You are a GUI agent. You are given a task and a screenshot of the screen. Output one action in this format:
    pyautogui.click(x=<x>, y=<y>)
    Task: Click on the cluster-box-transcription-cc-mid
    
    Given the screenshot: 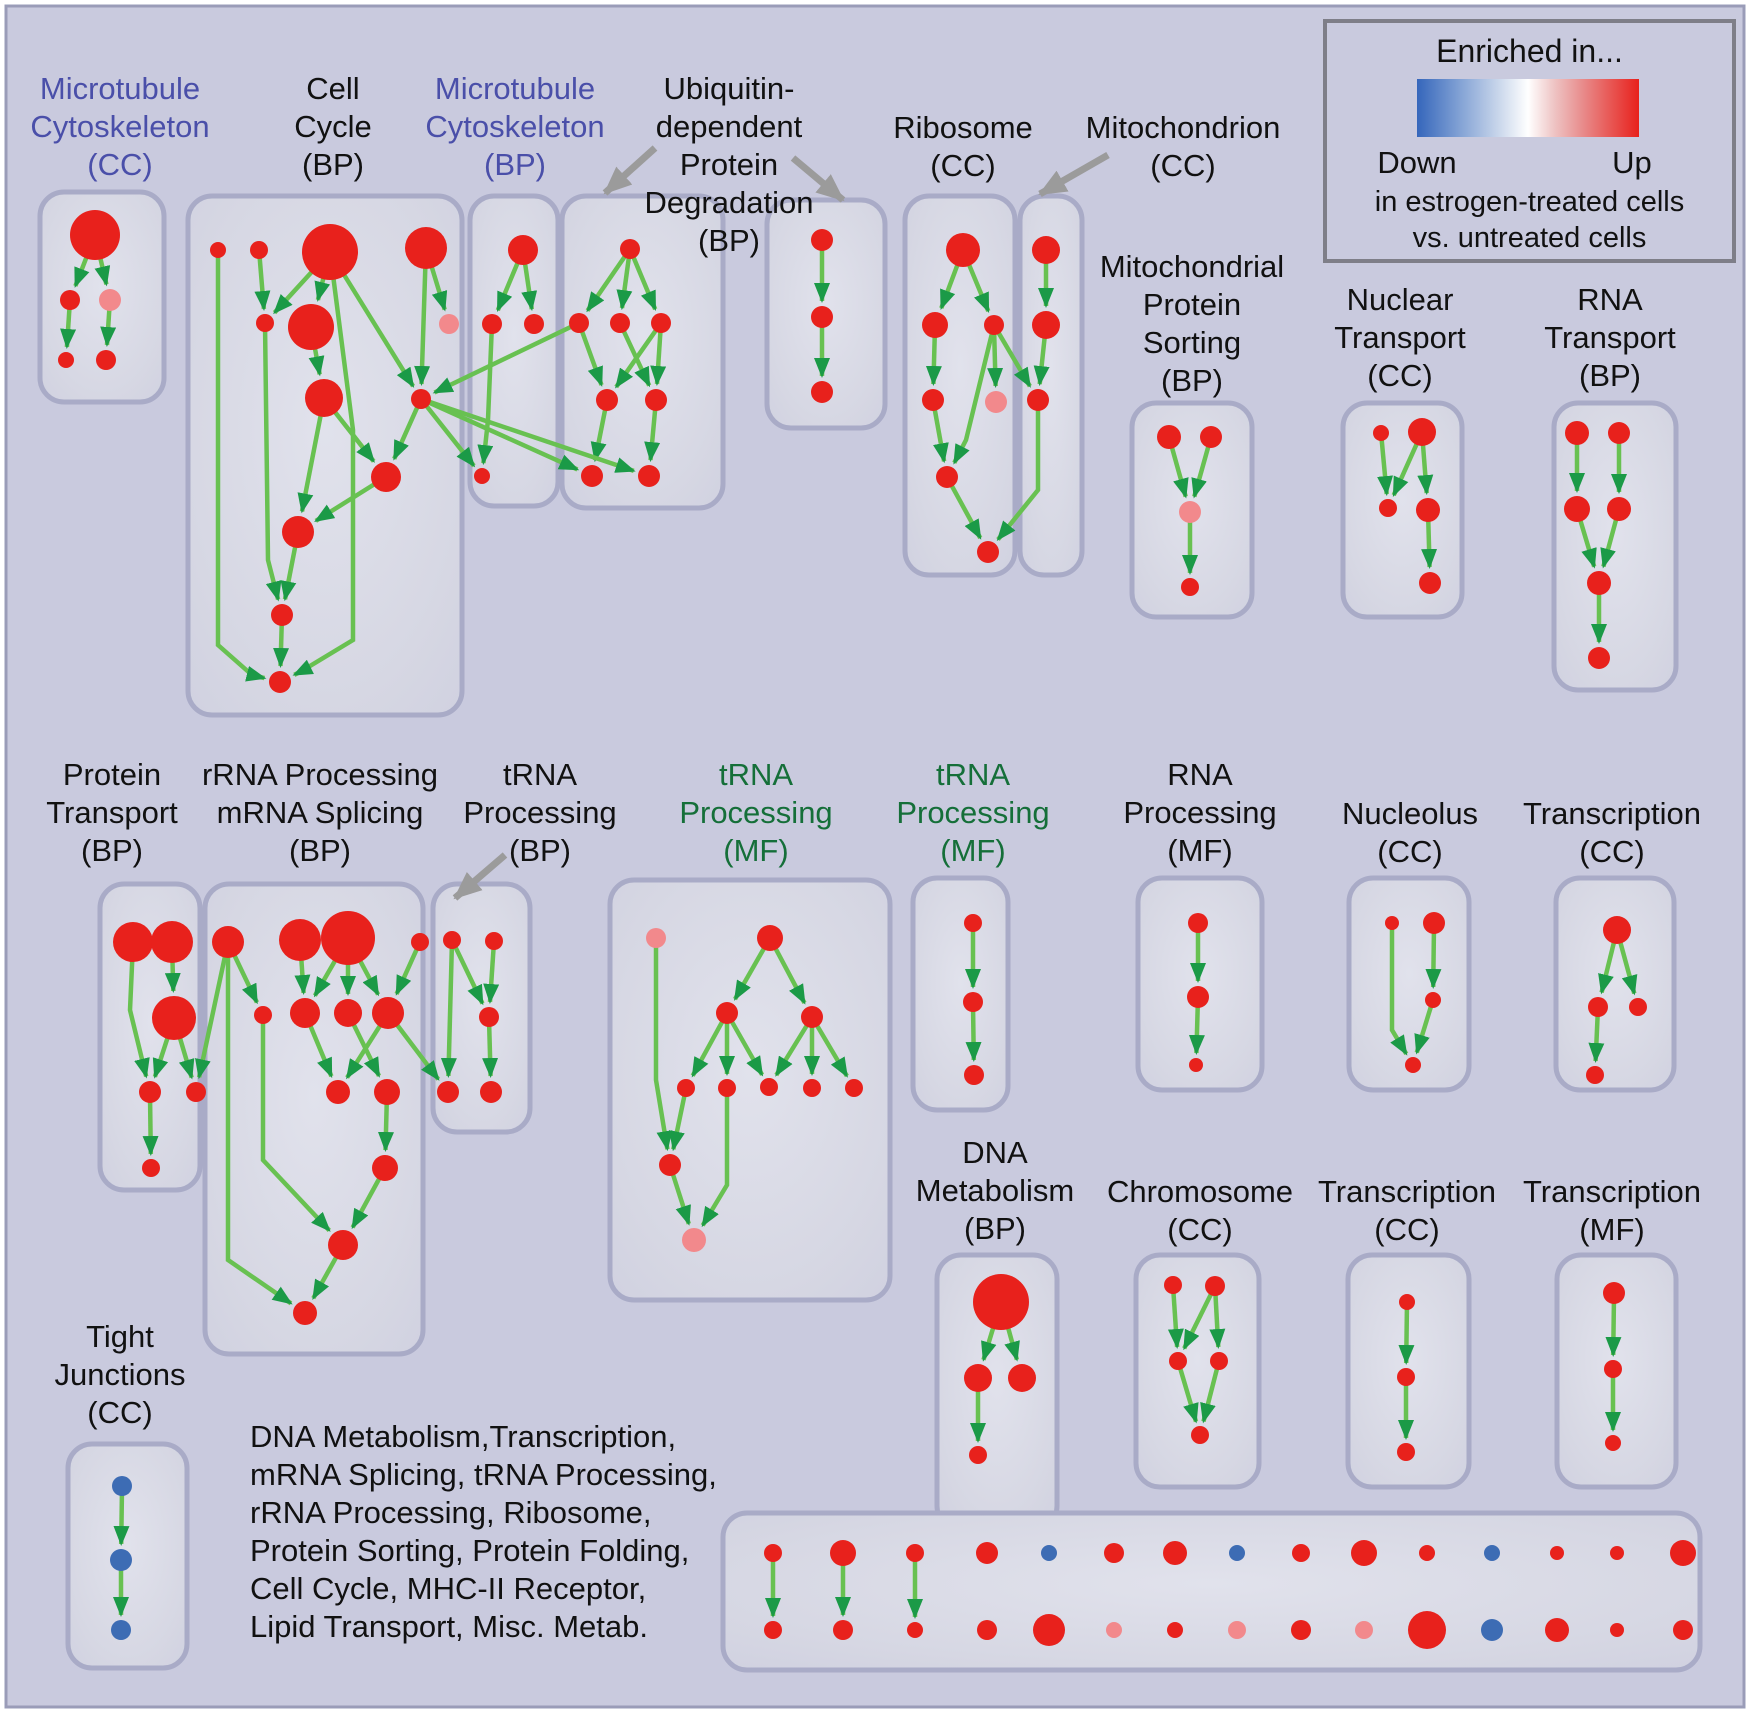 What is the action you would take?
    pyautogui.click(x=1615, y=984)
    